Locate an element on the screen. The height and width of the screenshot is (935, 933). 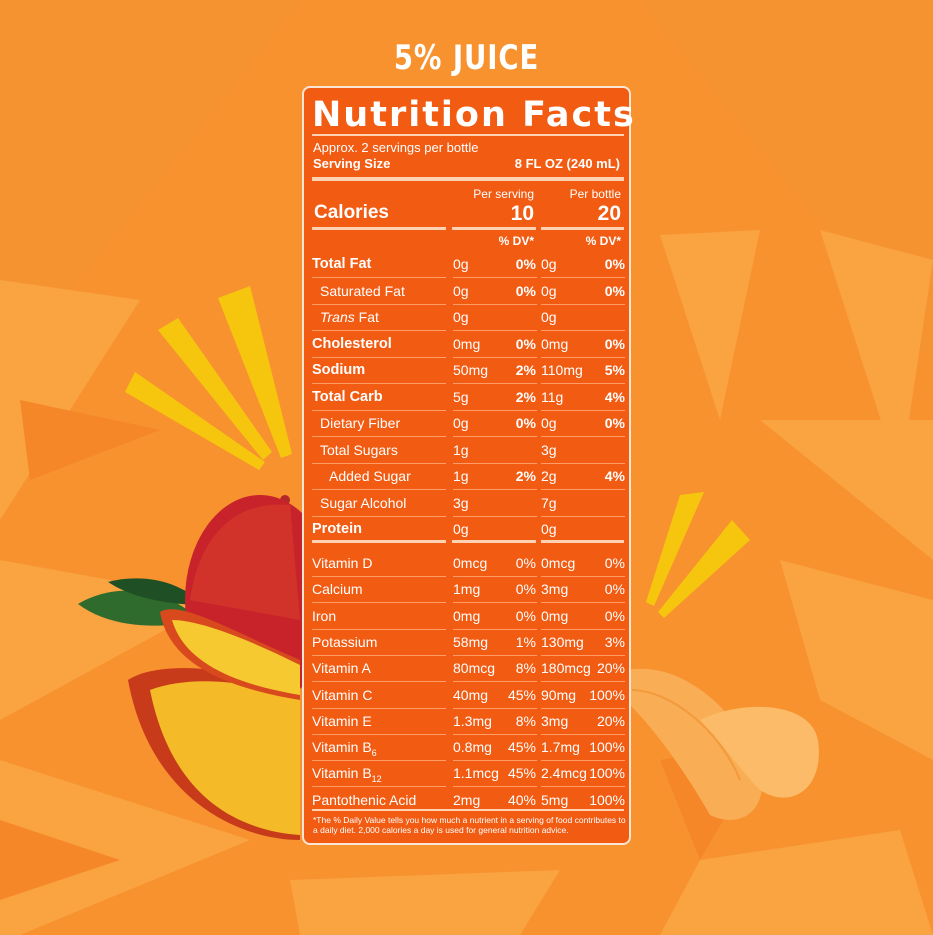
nutrient-row: Saturated Fat 0g 0% 0g 0% is located at coordinates (469, 291).